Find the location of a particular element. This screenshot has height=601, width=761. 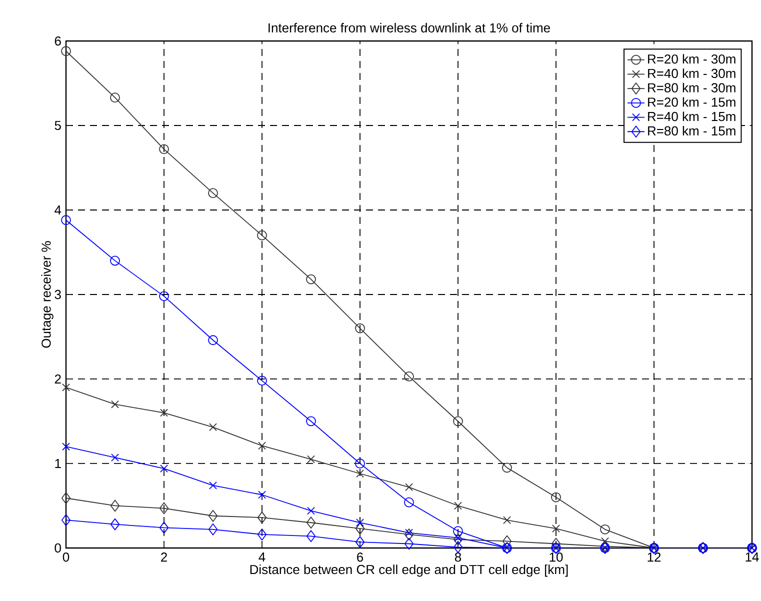

x-tick-label: 4 is located at coordinates (262, 557).